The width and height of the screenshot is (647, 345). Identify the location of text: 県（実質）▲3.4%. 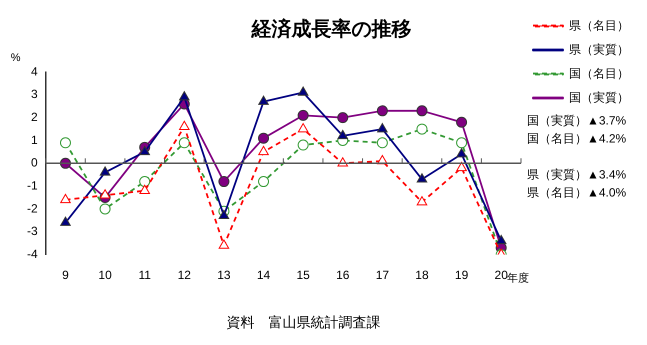
(577, 175).